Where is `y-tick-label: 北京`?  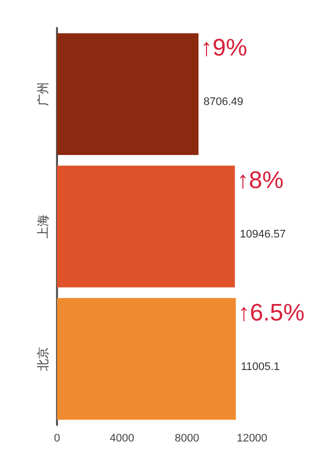
y-tick-label: 北京 is located at coordinates (43, 358).